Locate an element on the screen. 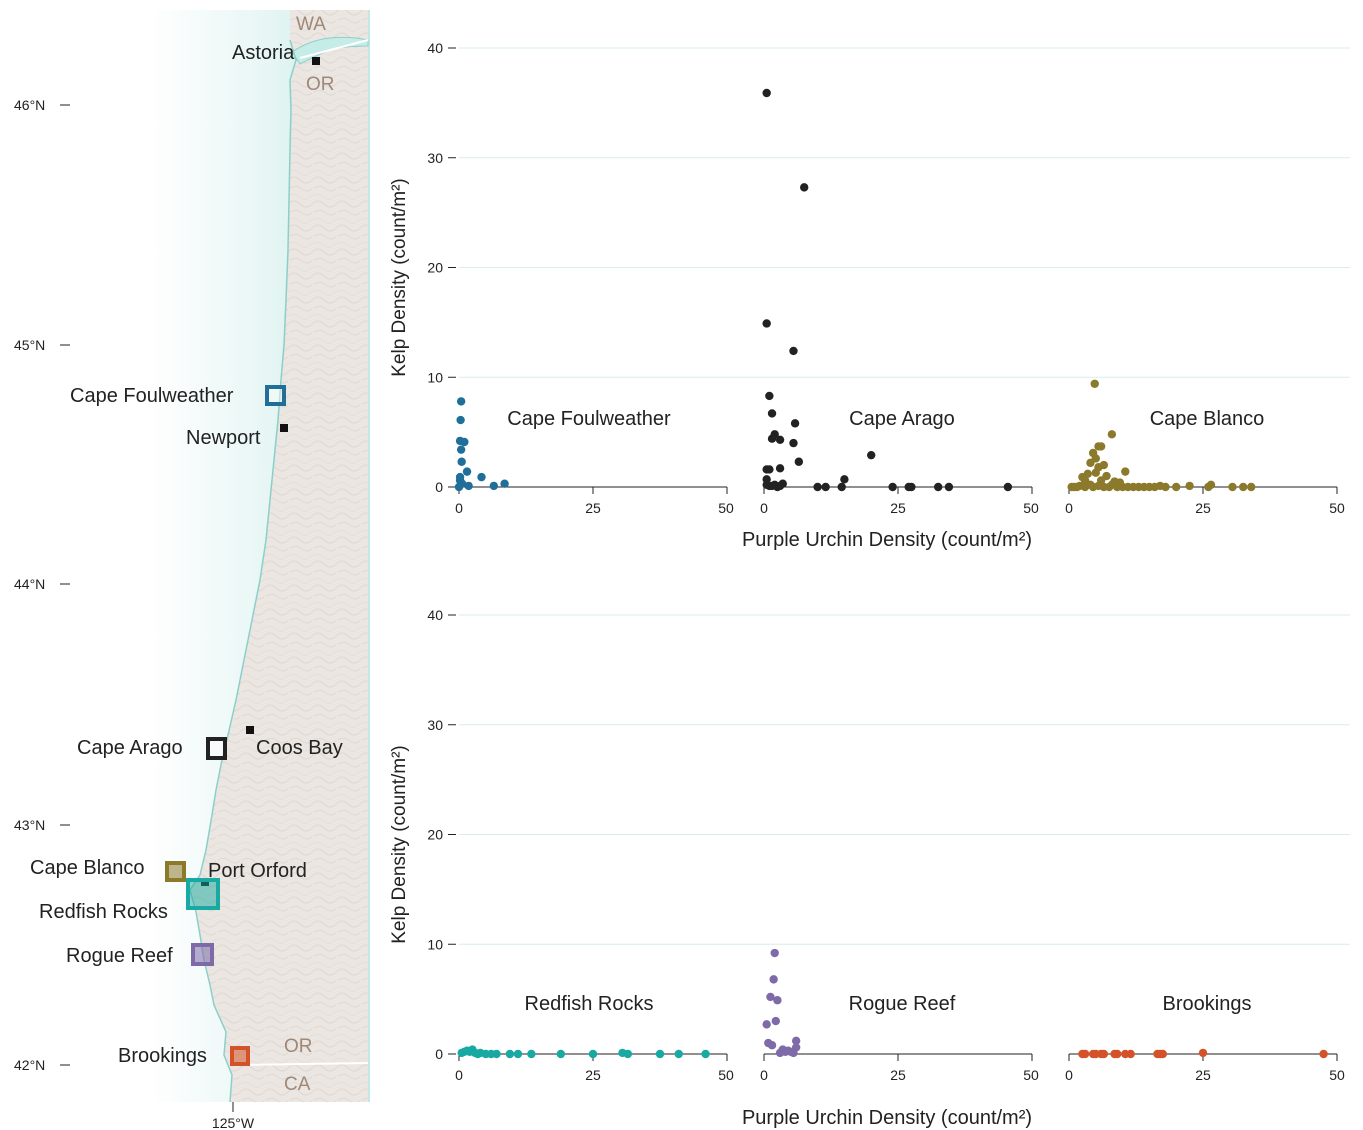 This screenshot has width=1363, height=1130. panel-rogue-reef: 0 25 50 Rogue Reef is located at coordinates (899, 1016).